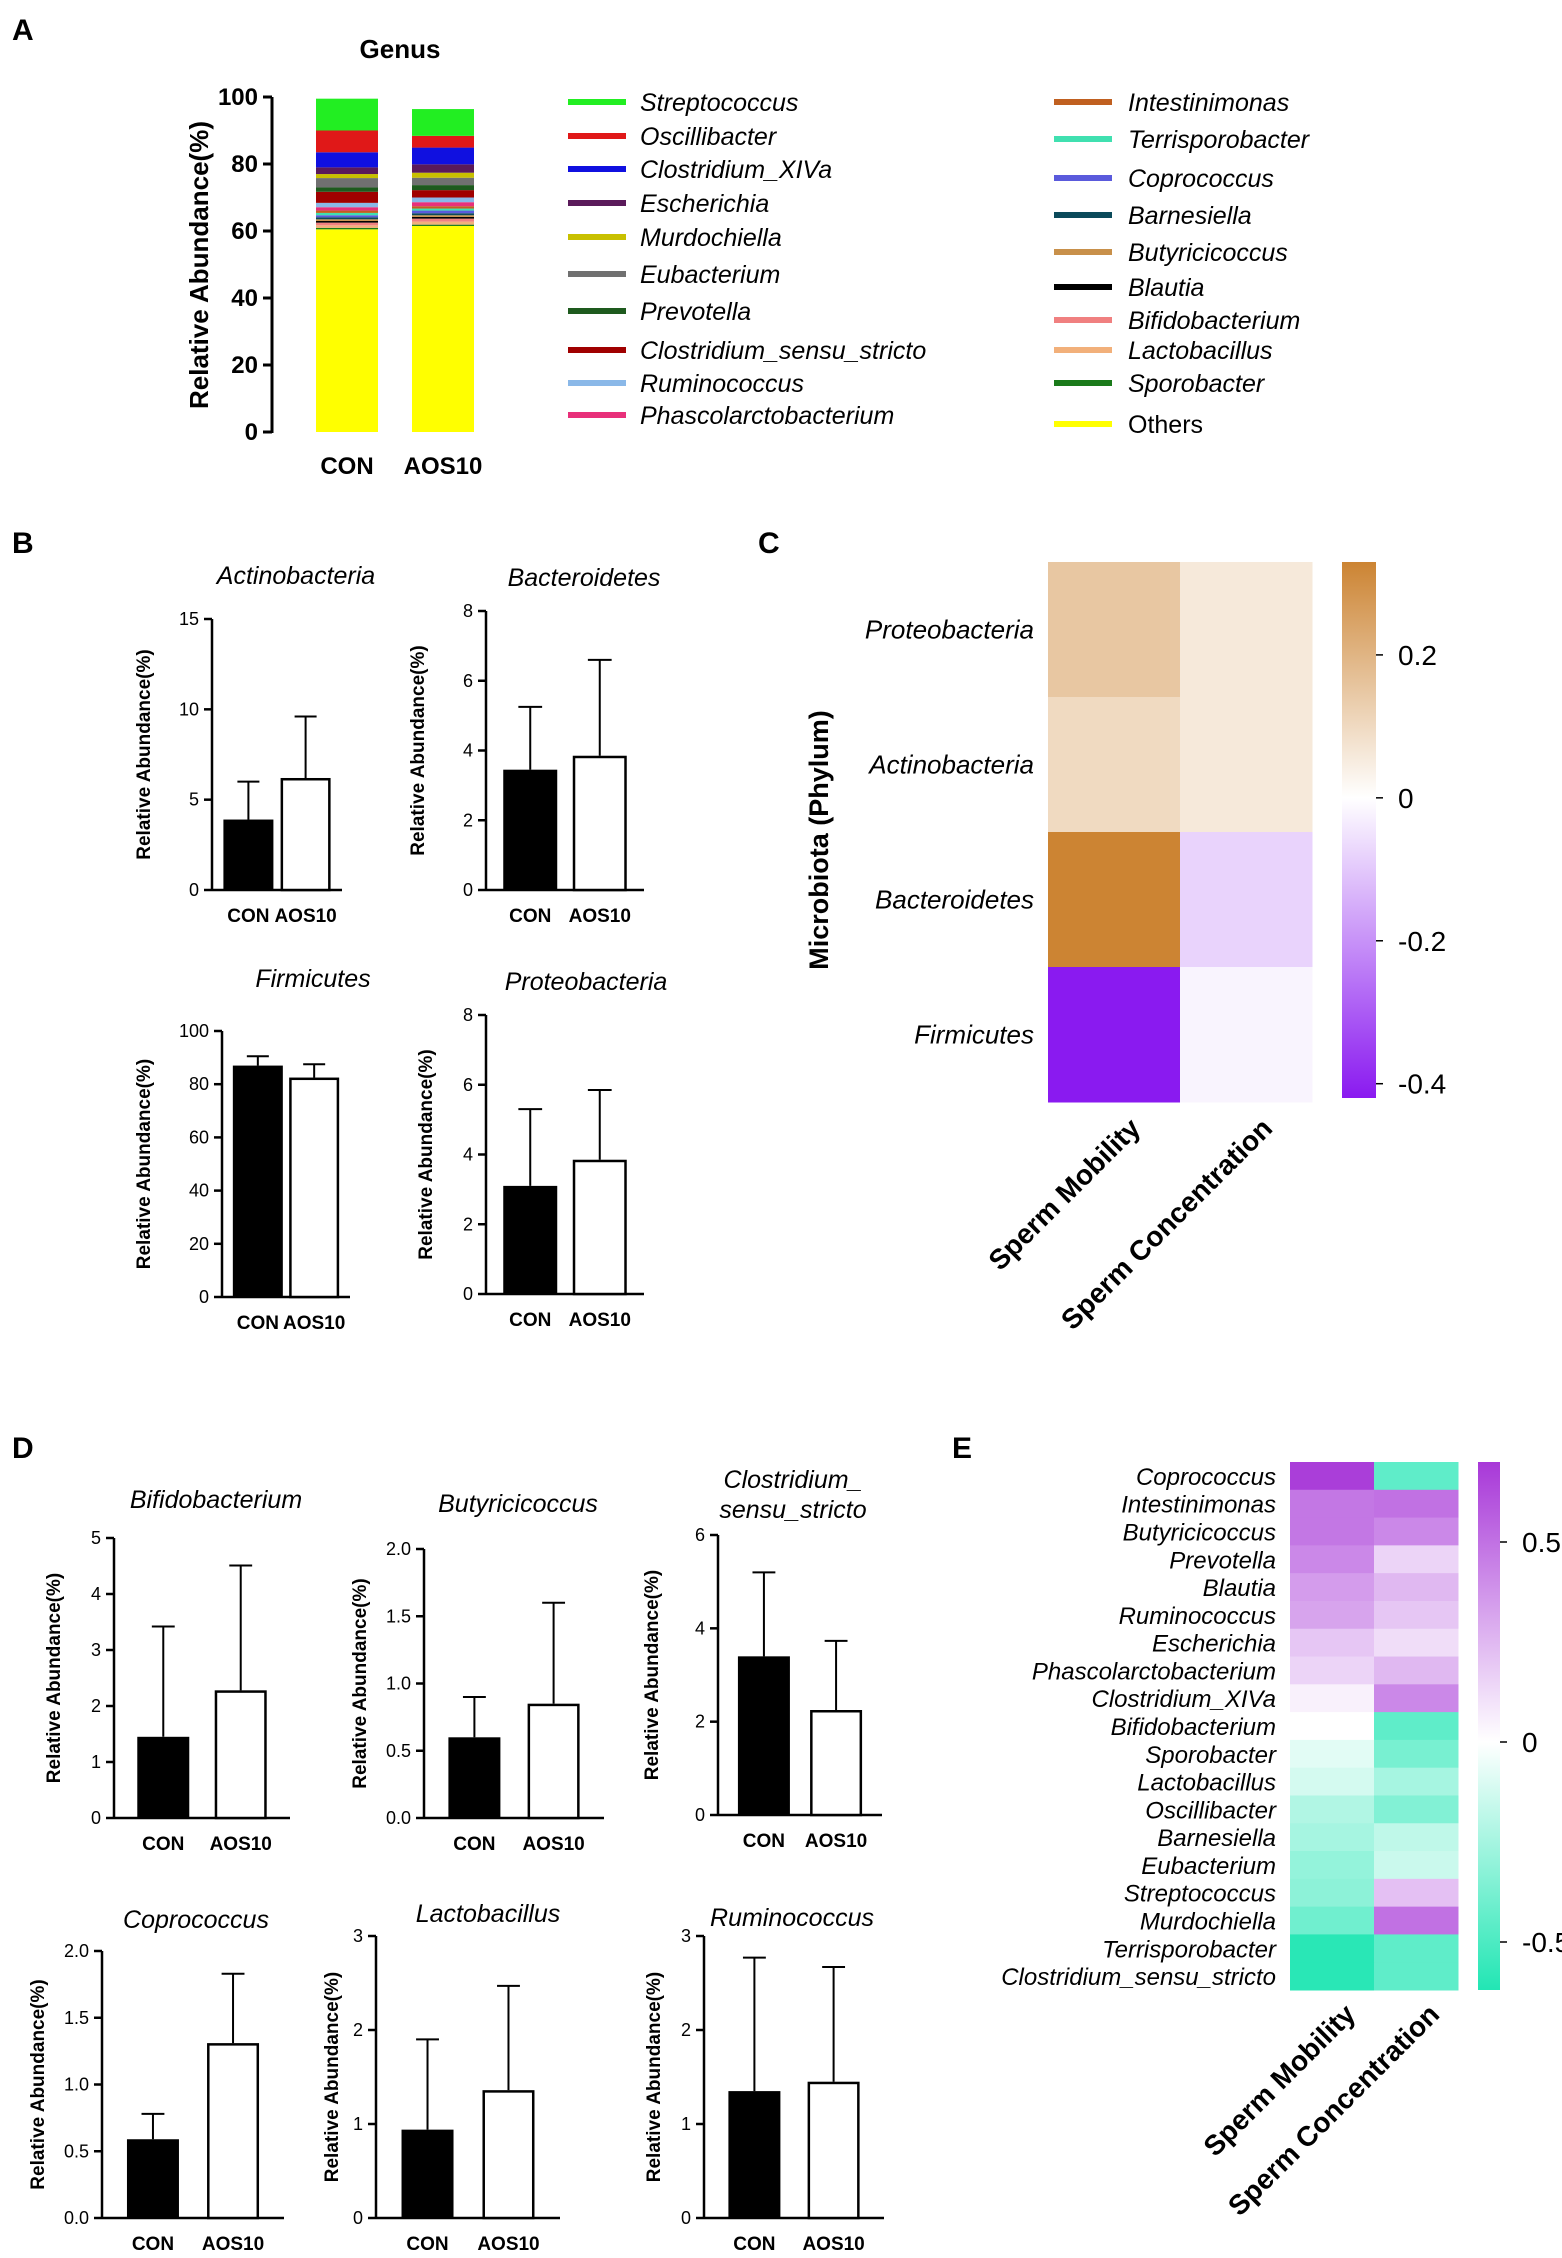 Image resolution: width=1562 pixels, height=2258 pixels. Describe the element at coordinates (312, 979) in the screenshot. I see `panel-b-firmicutes-title: Firmicutes` at that location.